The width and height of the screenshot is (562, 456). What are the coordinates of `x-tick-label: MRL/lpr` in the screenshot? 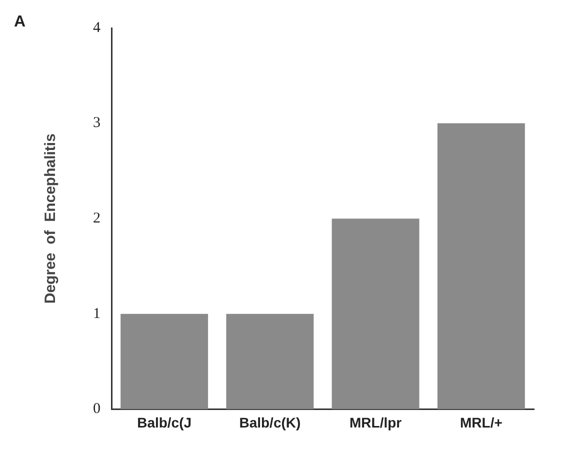 It's located at (376, 422).